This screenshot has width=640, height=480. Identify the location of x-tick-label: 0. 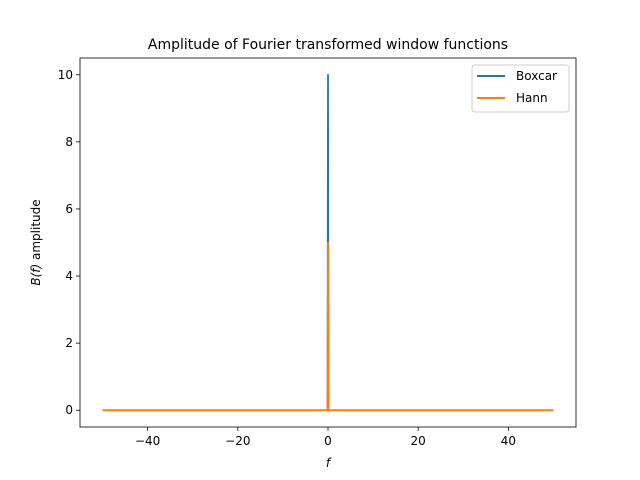
(328, 441).